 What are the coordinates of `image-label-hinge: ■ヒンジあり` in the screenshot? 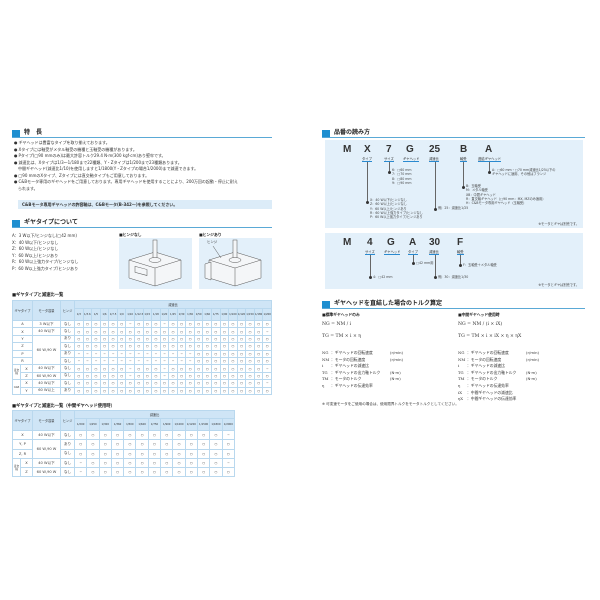 It's located at (210, 234).